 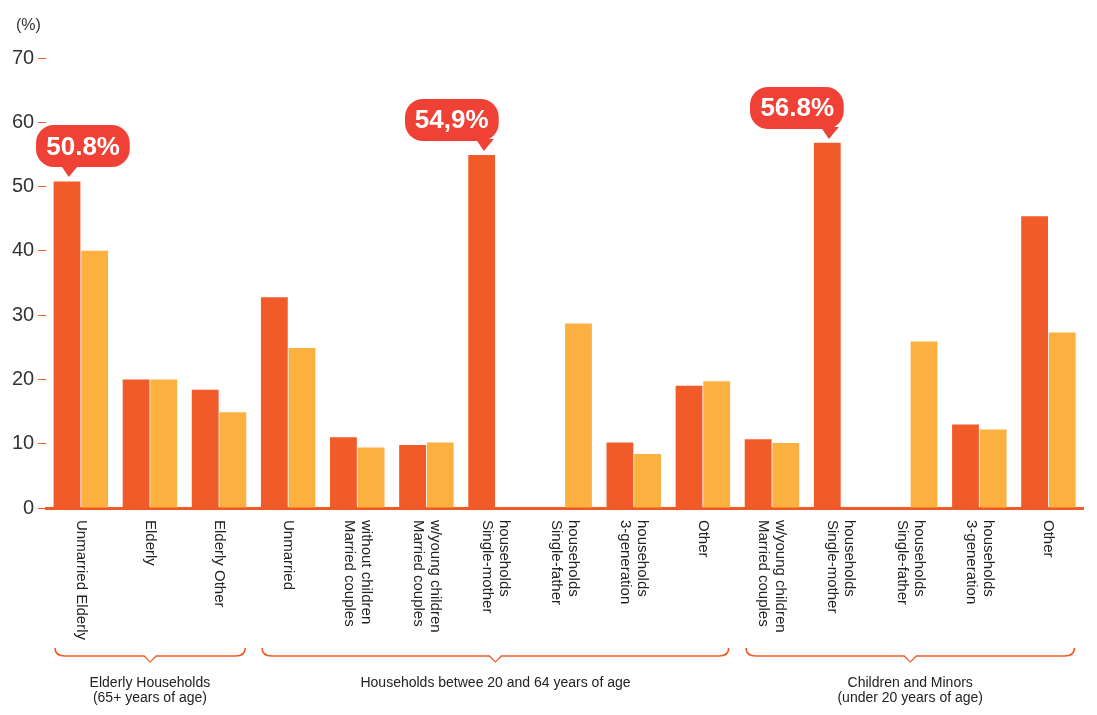 I want to click on text: Households betwee 20 and 64 years of age, so click(x=495, y=681).